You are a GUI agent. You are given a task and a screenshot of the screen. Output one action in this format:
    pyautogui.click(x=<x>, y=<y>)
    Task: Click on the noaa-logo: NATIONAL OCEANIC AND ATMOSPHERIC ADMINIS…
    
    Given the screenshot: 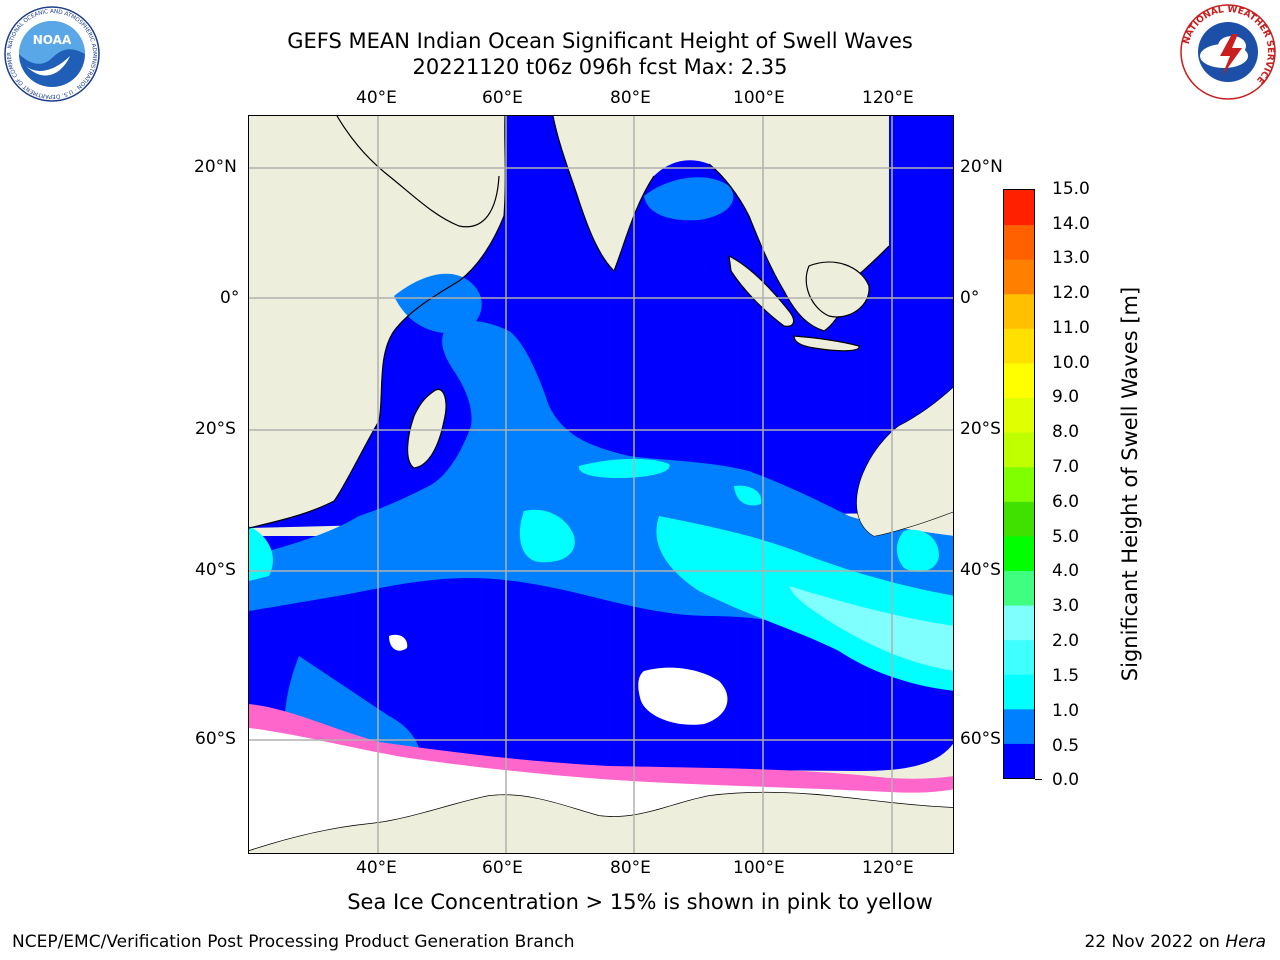 What is the action you would take?
    pyautogui.click(x=52, y=54)
    